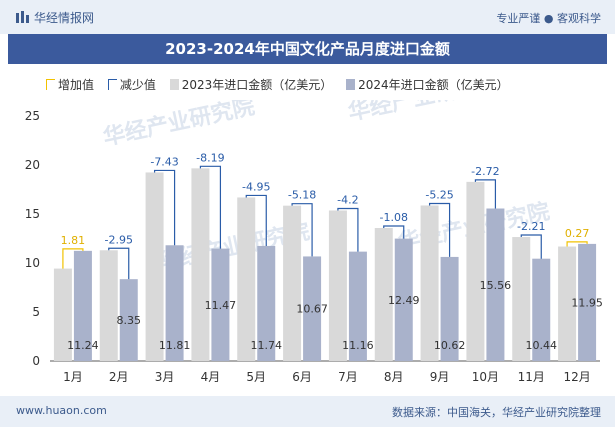 The image size is (615, 427). What do you see at coordinates (83, 345) in the screenshot?
I see `value-label-2024: 11.24` at bounding box center [83, 345].